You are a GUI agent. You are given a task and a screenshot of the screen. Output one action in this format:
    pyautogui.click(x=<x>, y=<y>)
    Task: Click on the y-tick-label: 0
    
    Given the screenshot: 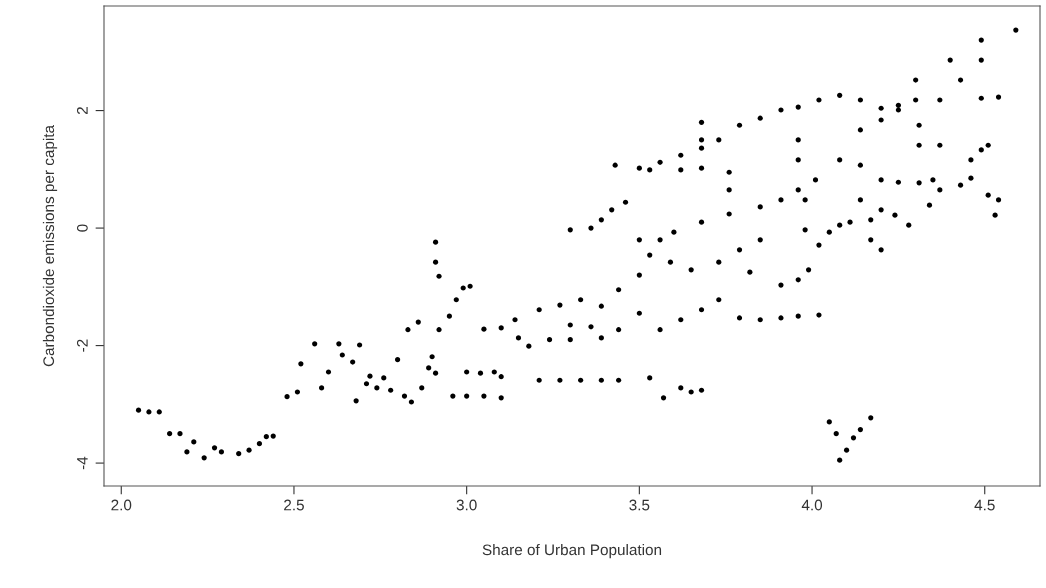 What is the action you would take?
    pyautogui.click(x=82, y=228)
    